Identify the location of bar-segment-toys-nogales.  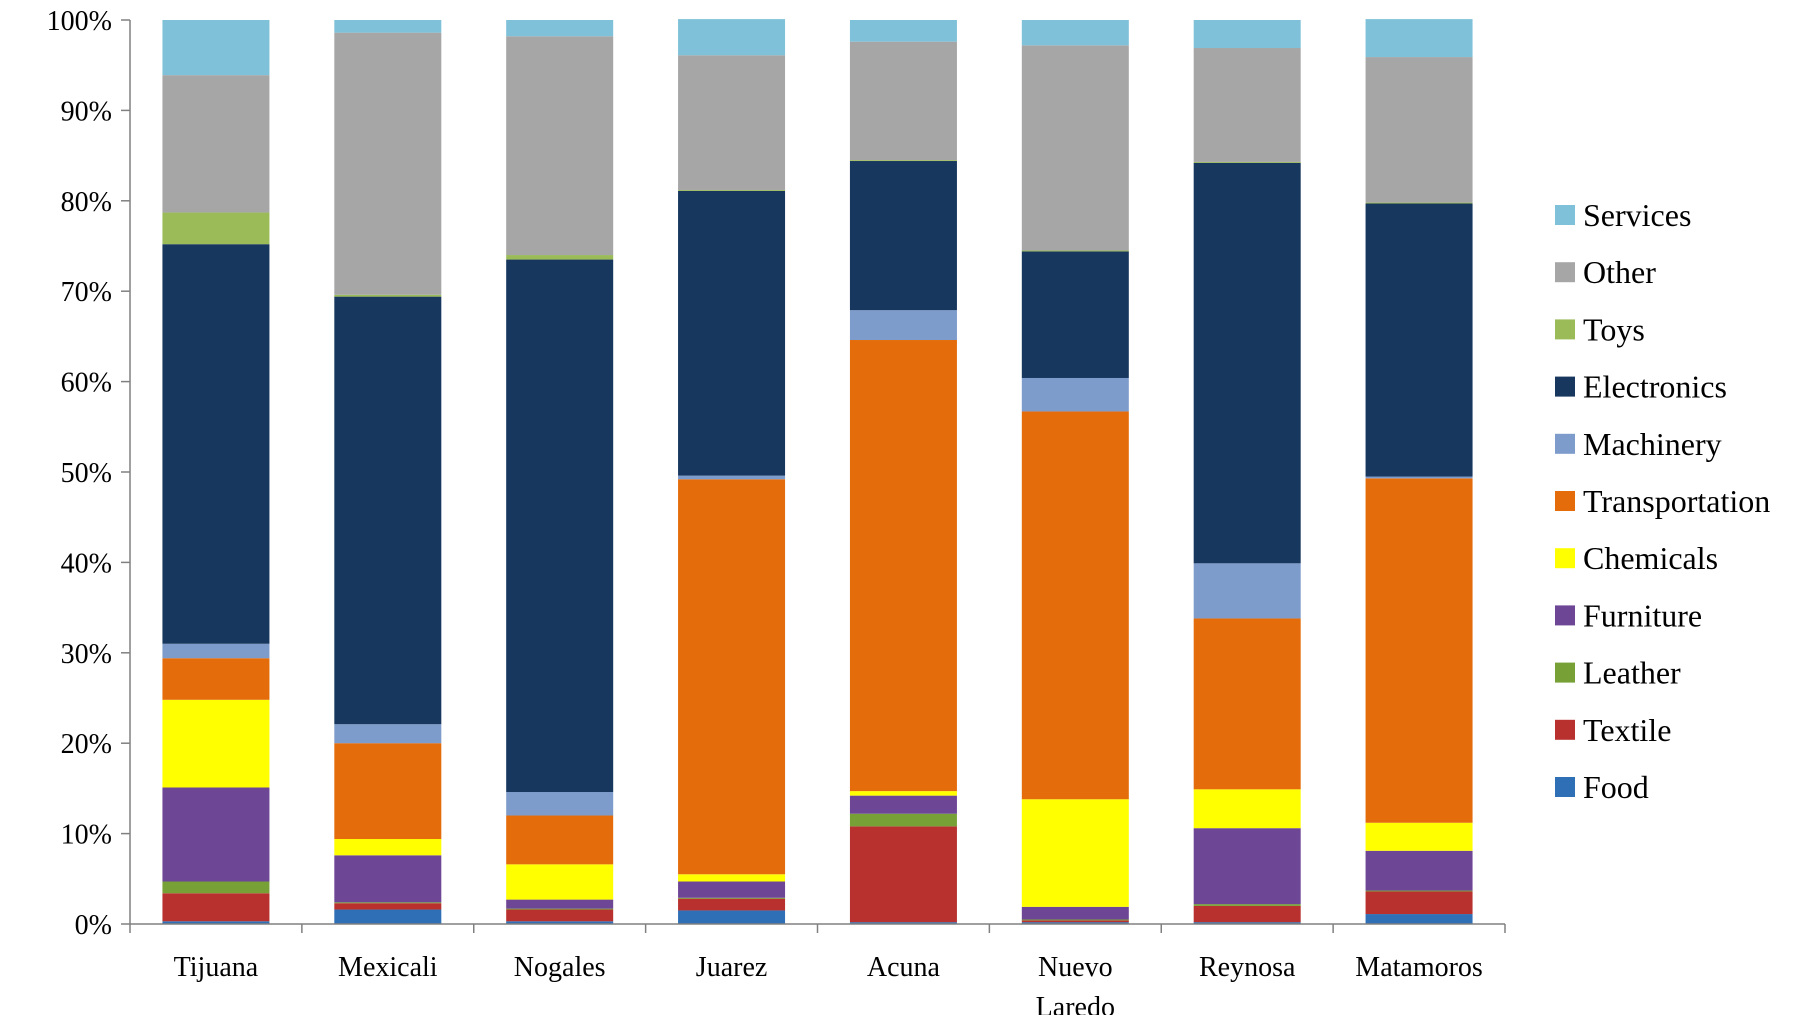
(560, 257).